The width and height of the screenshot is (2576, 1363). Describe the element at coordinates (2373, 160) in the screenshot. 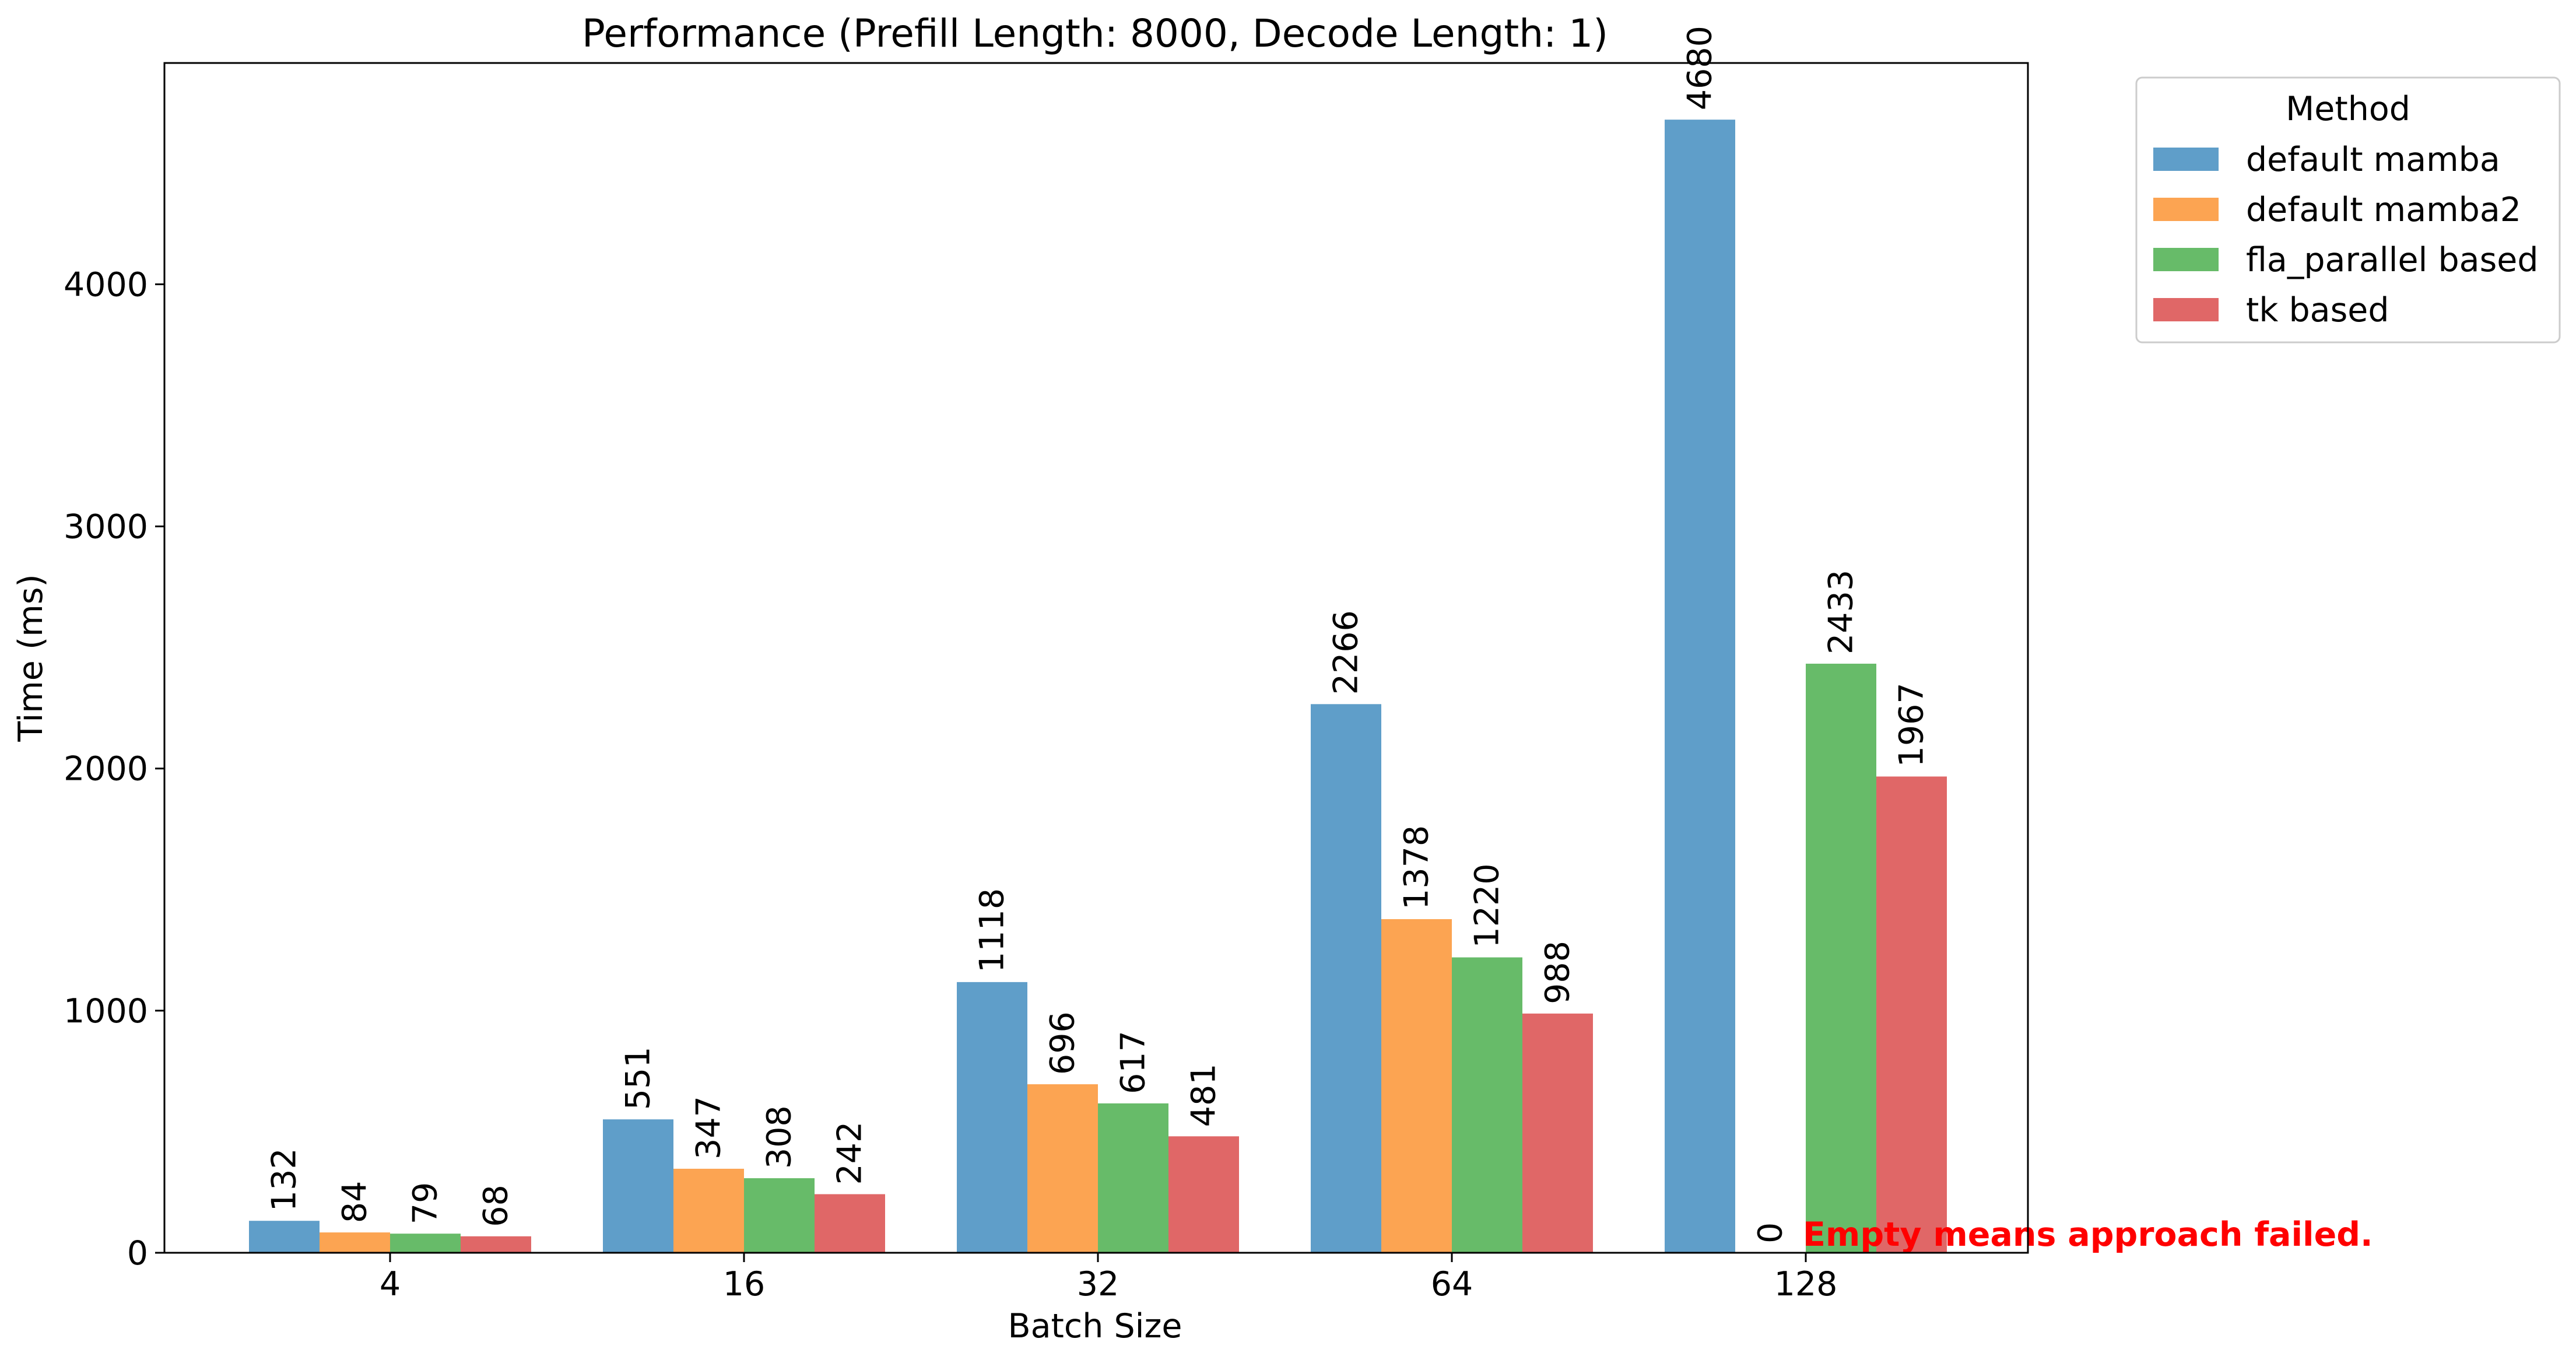

I see `legend-entry: default mamba` at that location.